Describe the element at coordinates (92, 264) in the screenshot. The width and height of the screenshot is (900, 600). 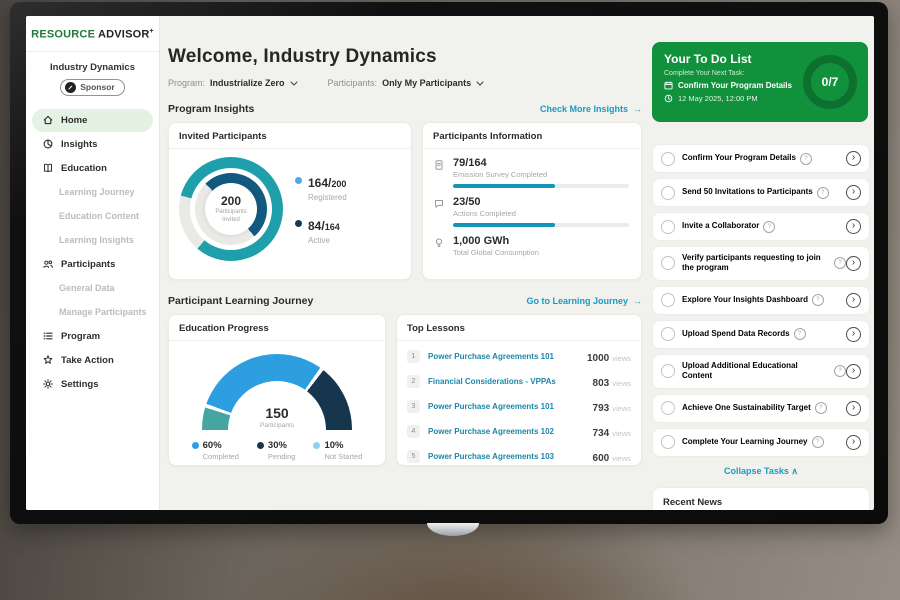
I see `sidebar-item-participants: Participants` at that location.